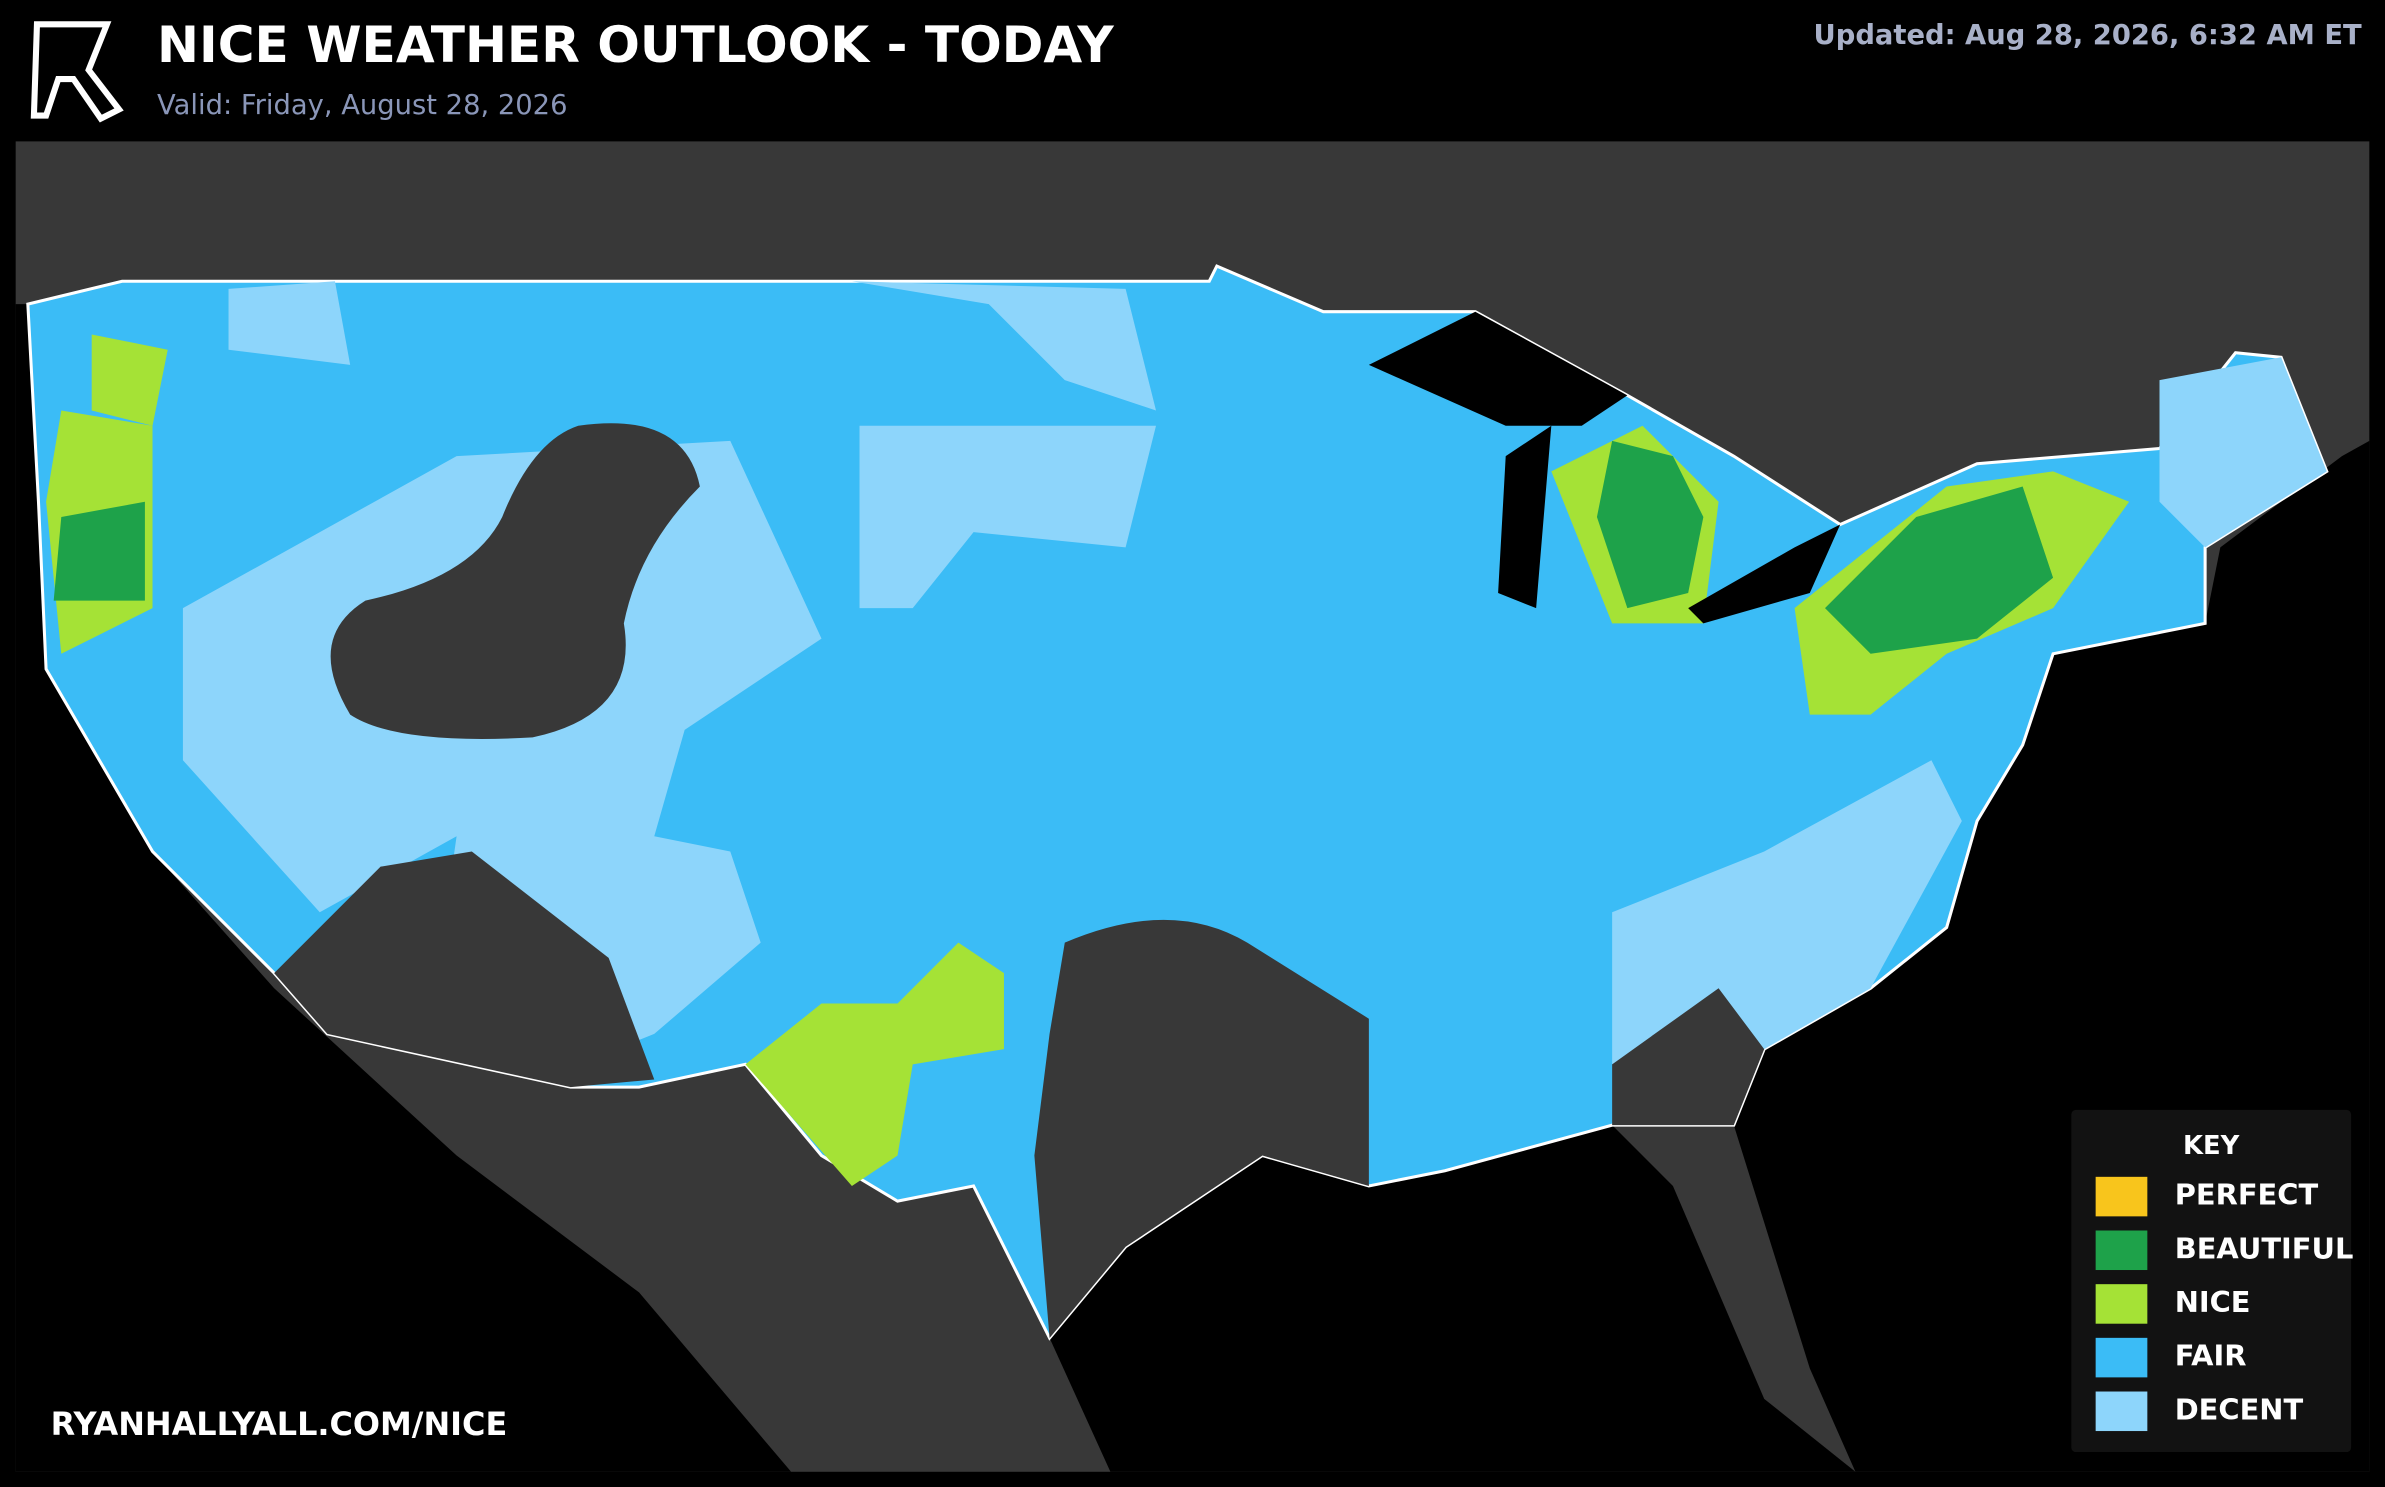 The image size is (2385, 1487). I want to click on logo, so click(77, 72).